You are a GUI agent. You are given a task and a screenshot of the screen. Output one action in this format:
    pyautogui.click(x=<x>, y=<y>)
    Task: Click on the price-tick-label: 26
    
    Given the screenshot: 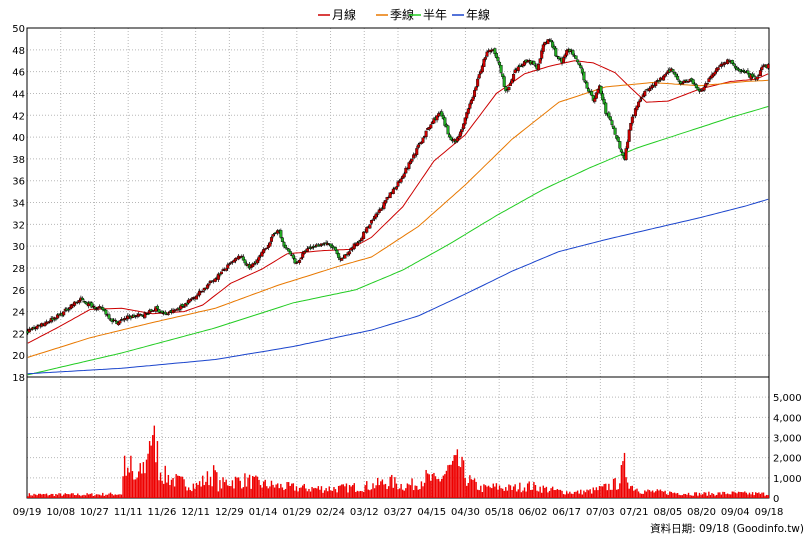 What is the action you would take?
    pyautogui.click(x=18, y=291)
    